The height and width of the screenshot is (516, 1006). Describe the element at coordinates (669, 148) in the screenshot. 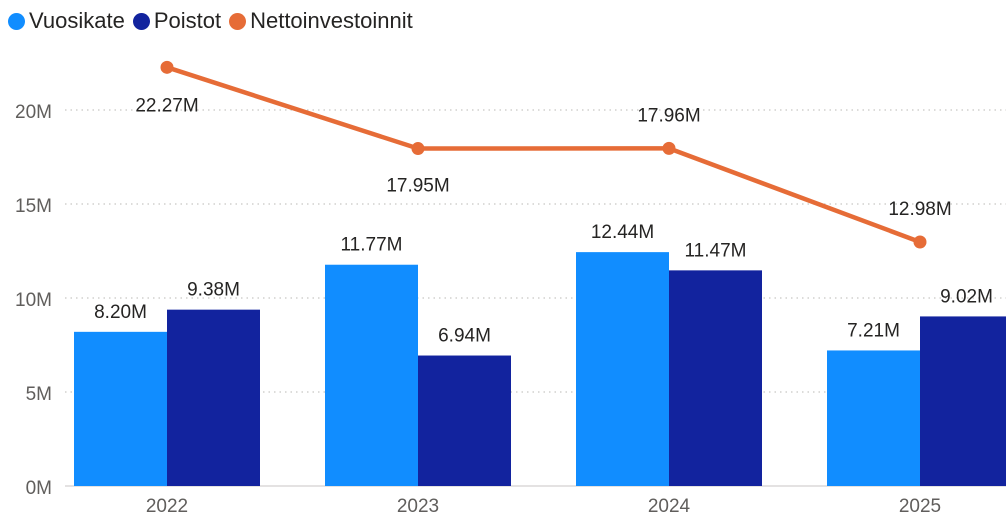

I see `point-nettoinvestoinnit-2024` at that location.